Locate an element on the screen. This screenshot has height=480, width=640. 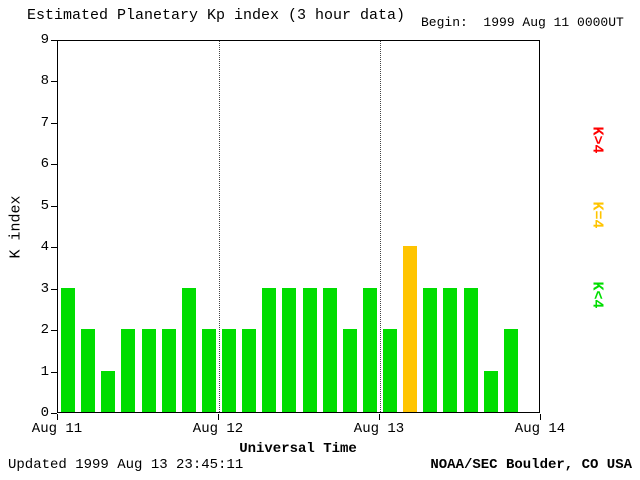
y-axis-tick-label: 0 is located at coordinates (44, 413).